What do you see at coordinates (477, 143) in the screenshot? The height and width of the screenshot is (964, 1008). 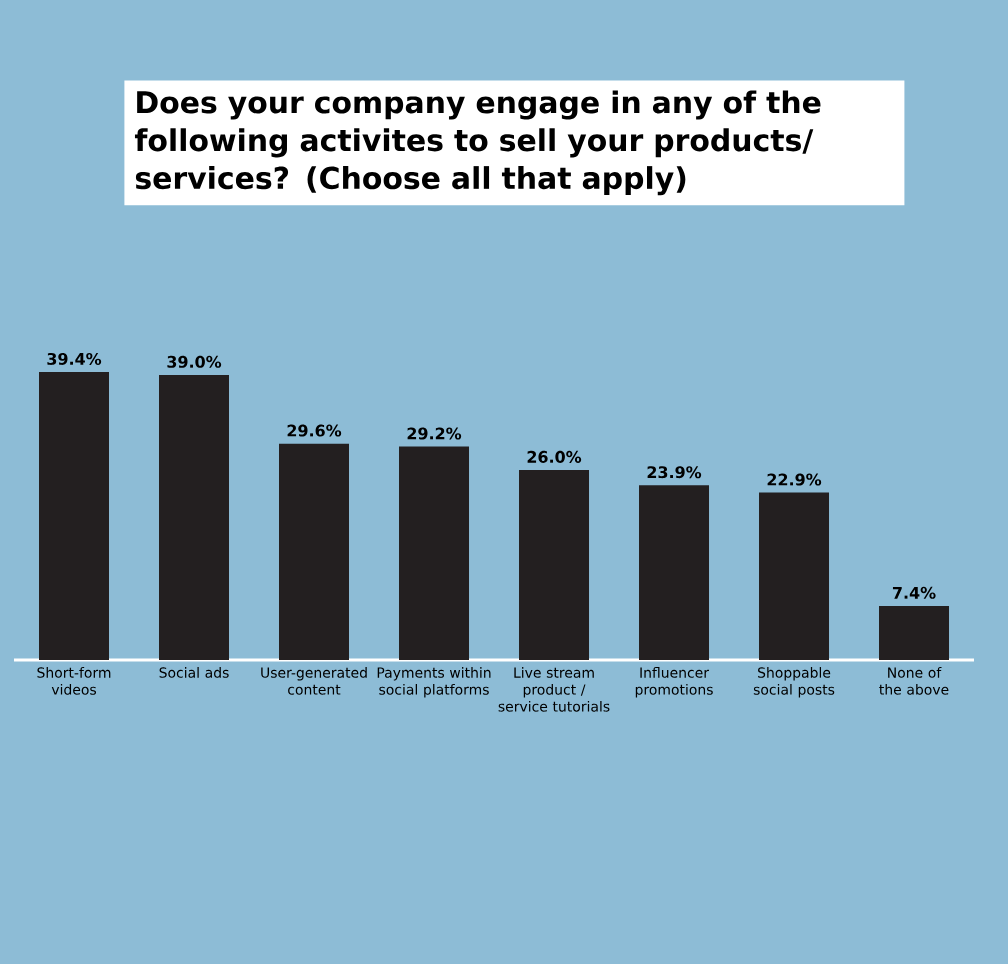 I see `chart-title: Does your company engage in any of the following activites to sell your products/ services? (Choose all that apply)` at bounding box center [477, 143].